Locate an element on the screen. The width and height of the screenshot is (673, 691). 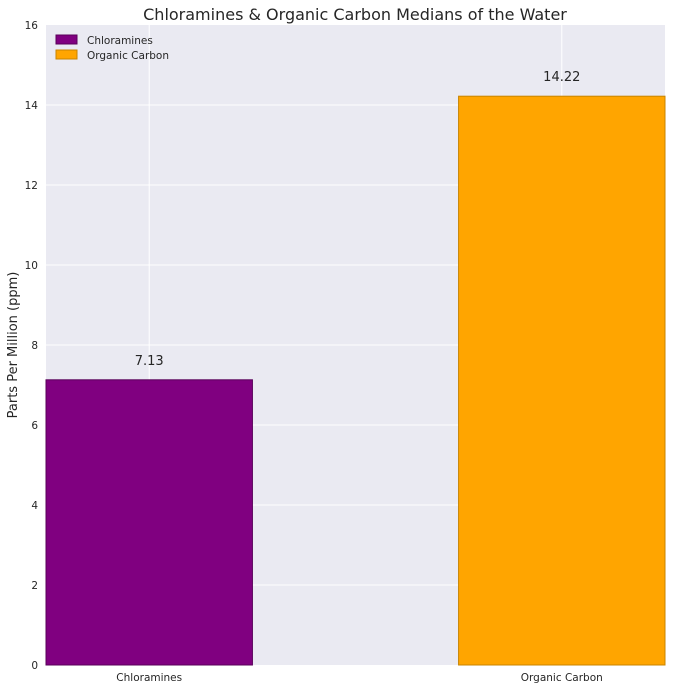
y-tick-label: 14 is located at coordinates (32, 106).